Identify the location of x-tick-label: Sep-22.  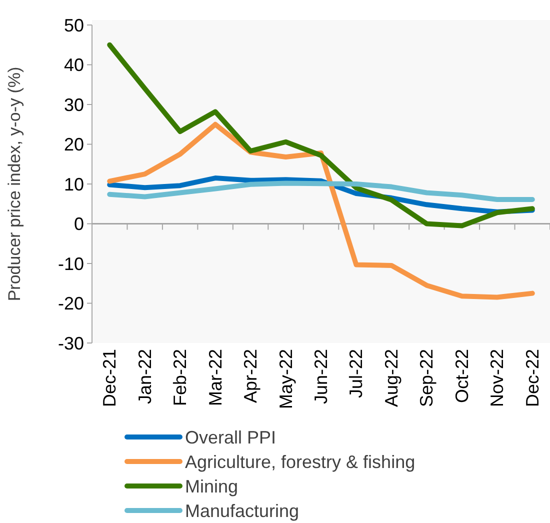
(426, 378).